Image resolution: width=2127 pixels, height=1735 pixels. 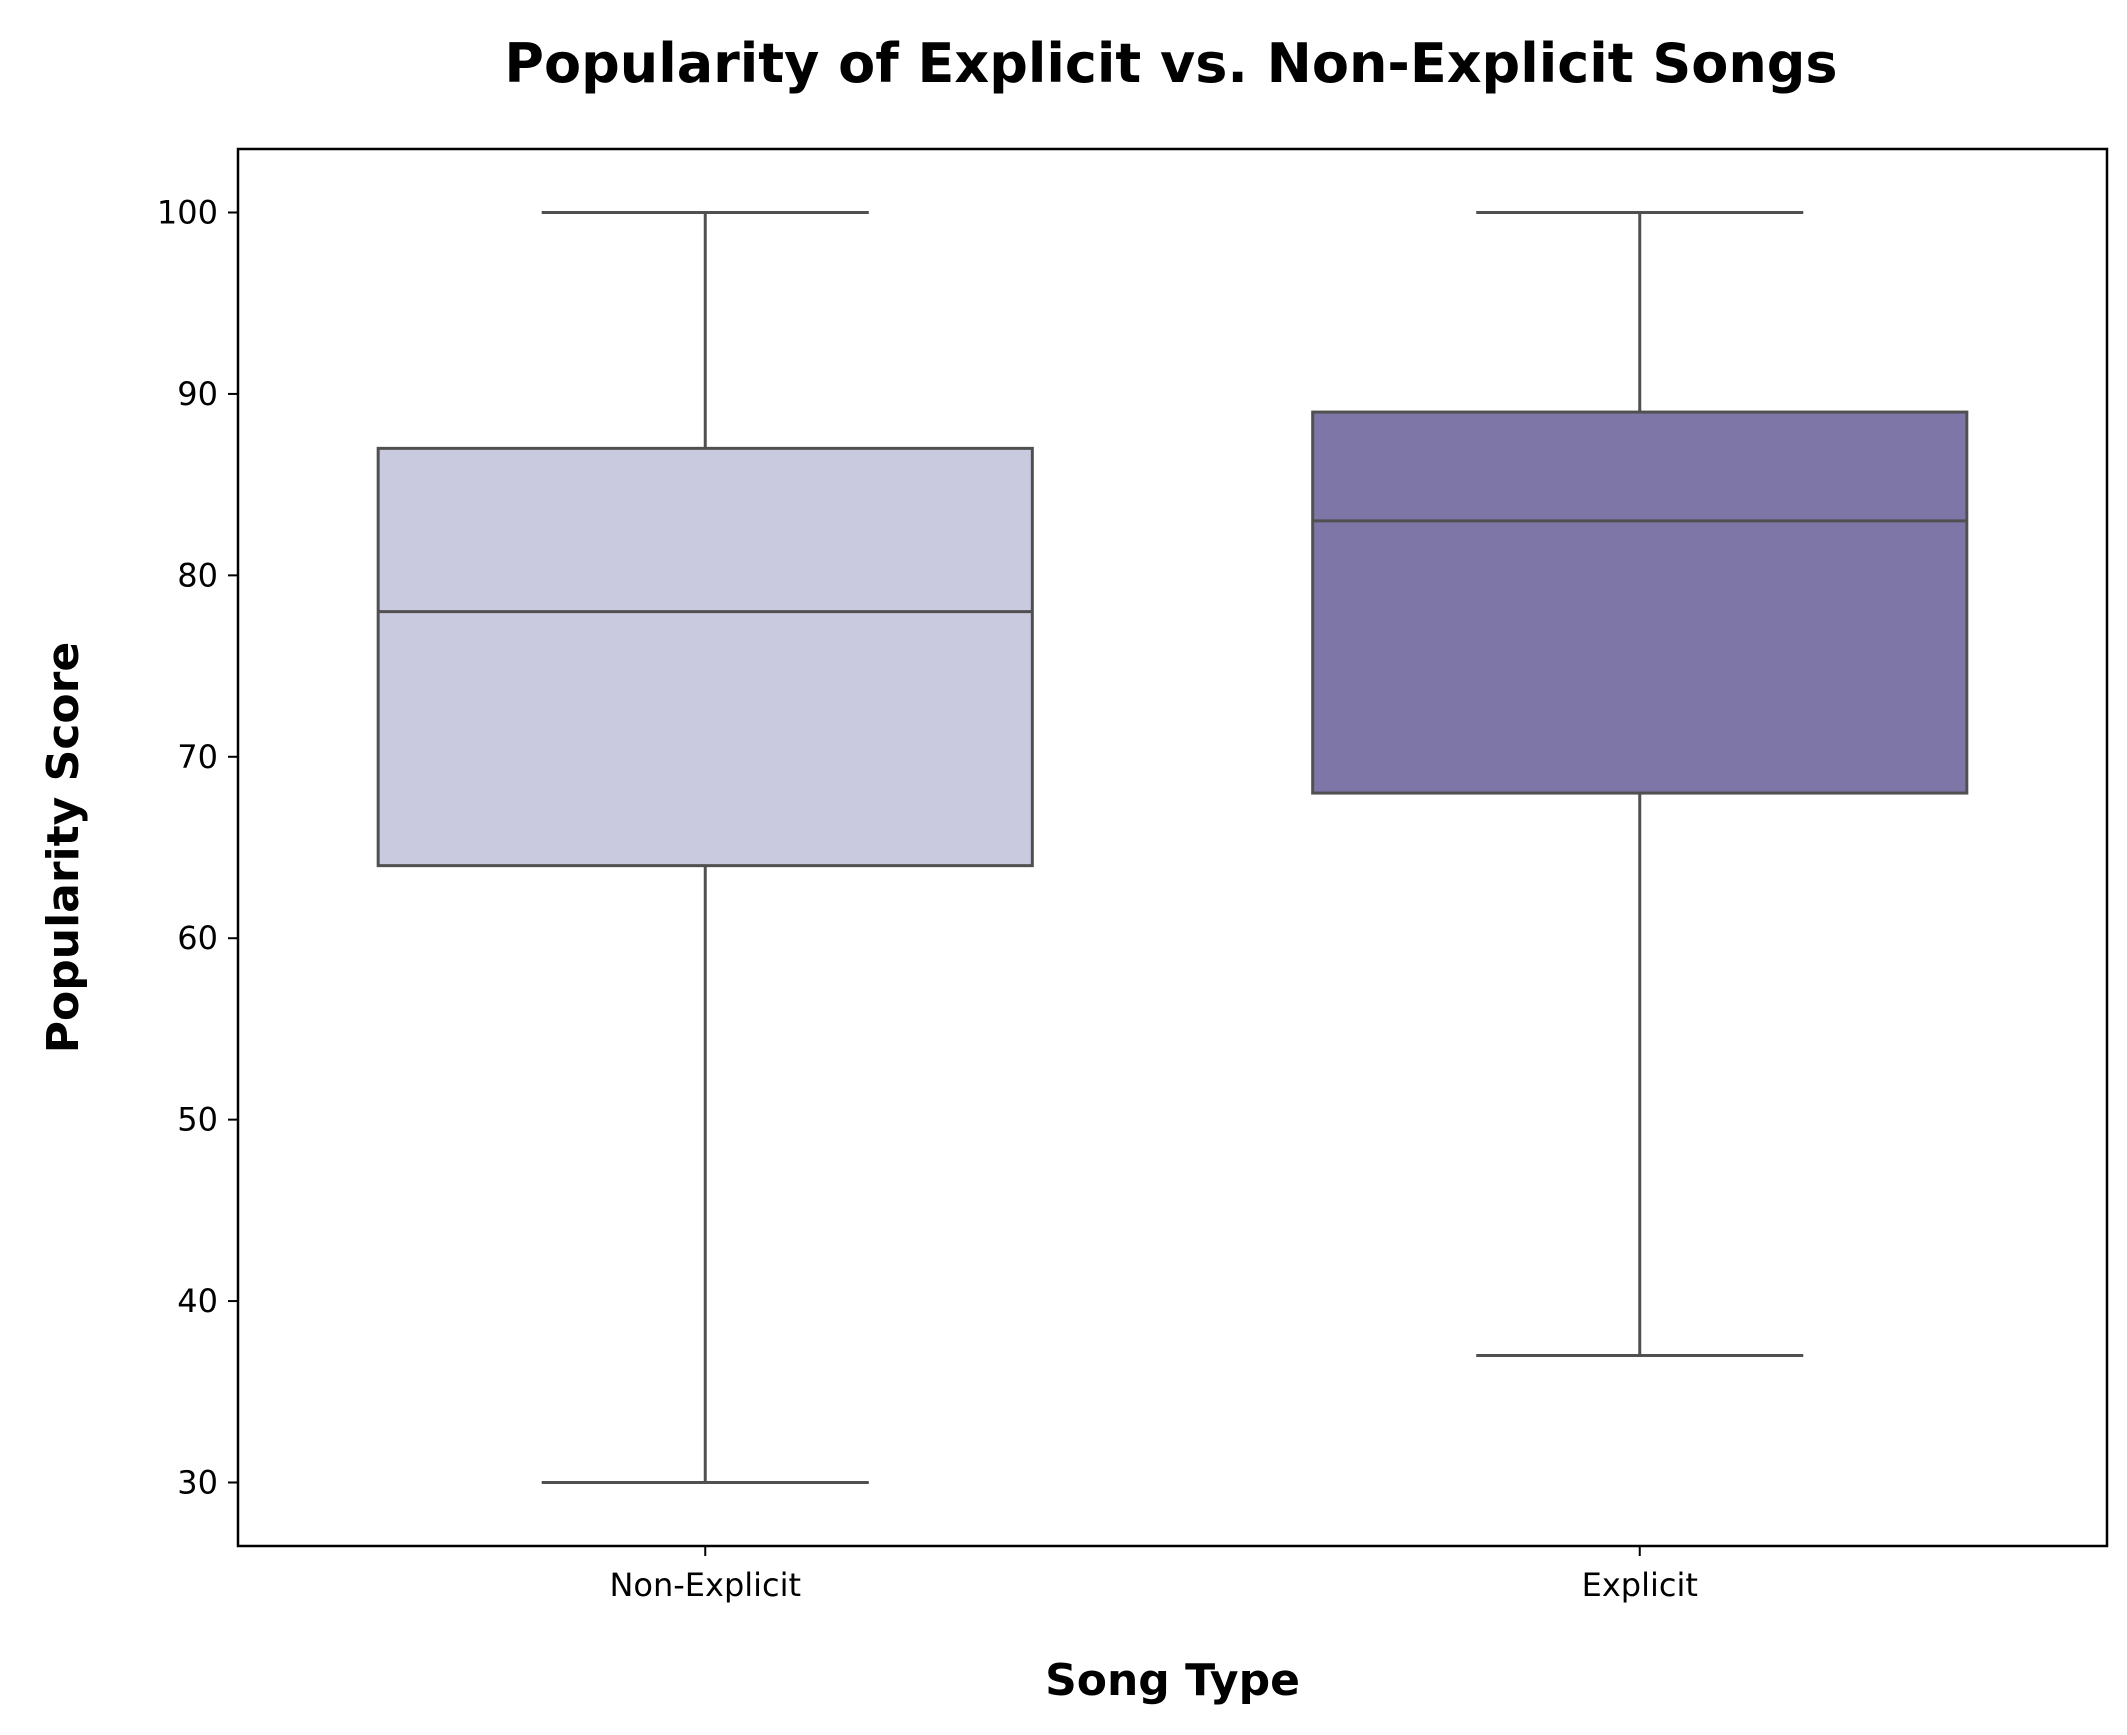 I want to click on y-tick-label: 80, so click(x=197, y=575).